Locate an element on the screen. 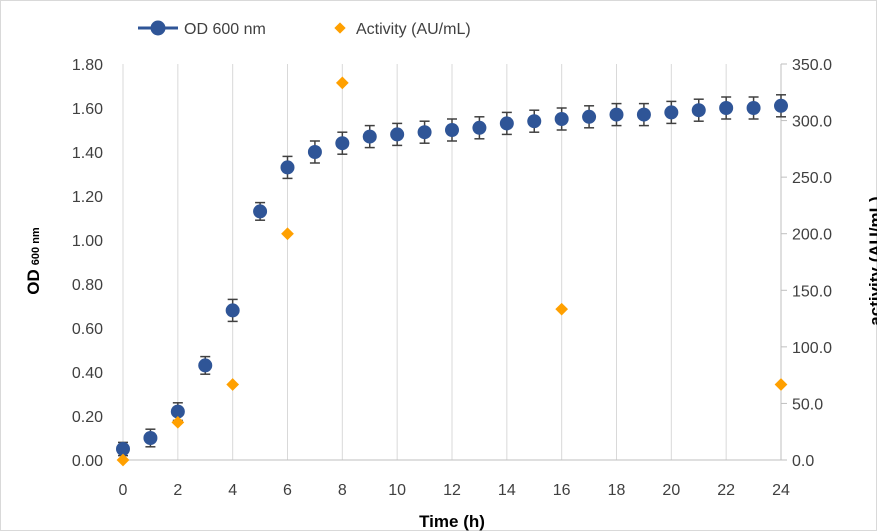 The height and width of the screenshot is (532, 877). y2-axis-title: activity (AU/mL) is located at coordinates (871, 260).